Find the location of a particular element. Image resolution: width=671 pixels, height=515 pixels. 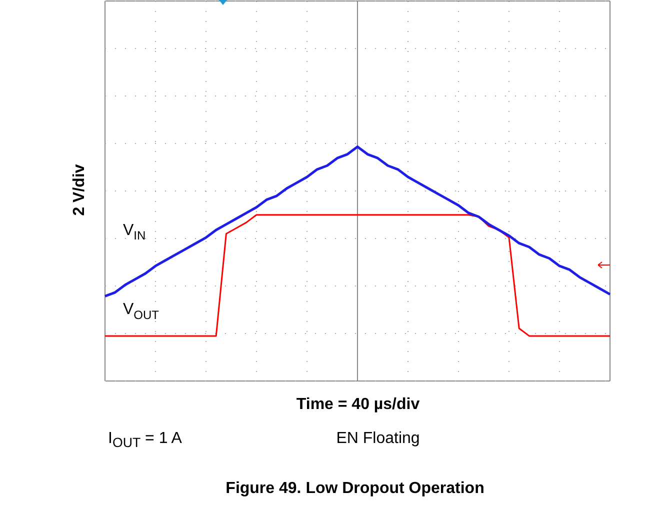

y-axis-title: 2 V/div is located at coordinates (80, 190).